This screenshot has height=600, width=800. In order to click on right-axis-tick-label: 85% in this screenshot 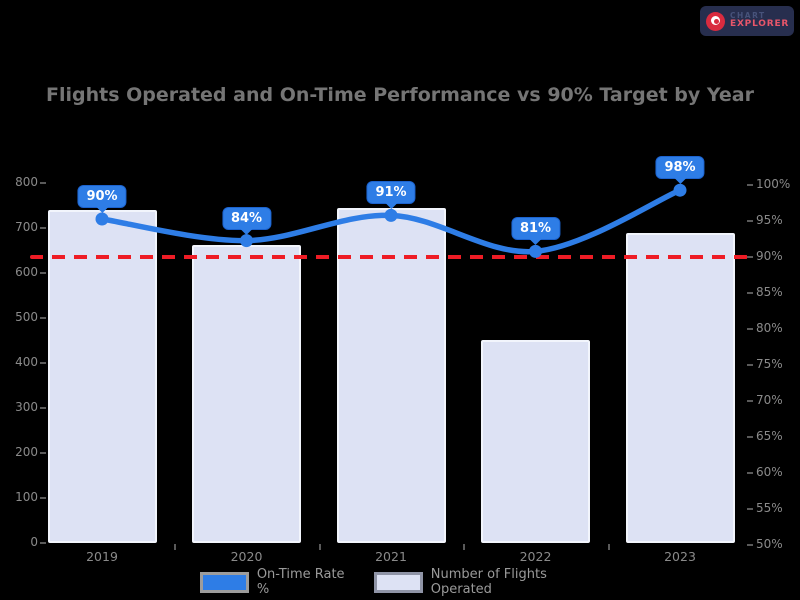, I will do `click(769, 292)`.